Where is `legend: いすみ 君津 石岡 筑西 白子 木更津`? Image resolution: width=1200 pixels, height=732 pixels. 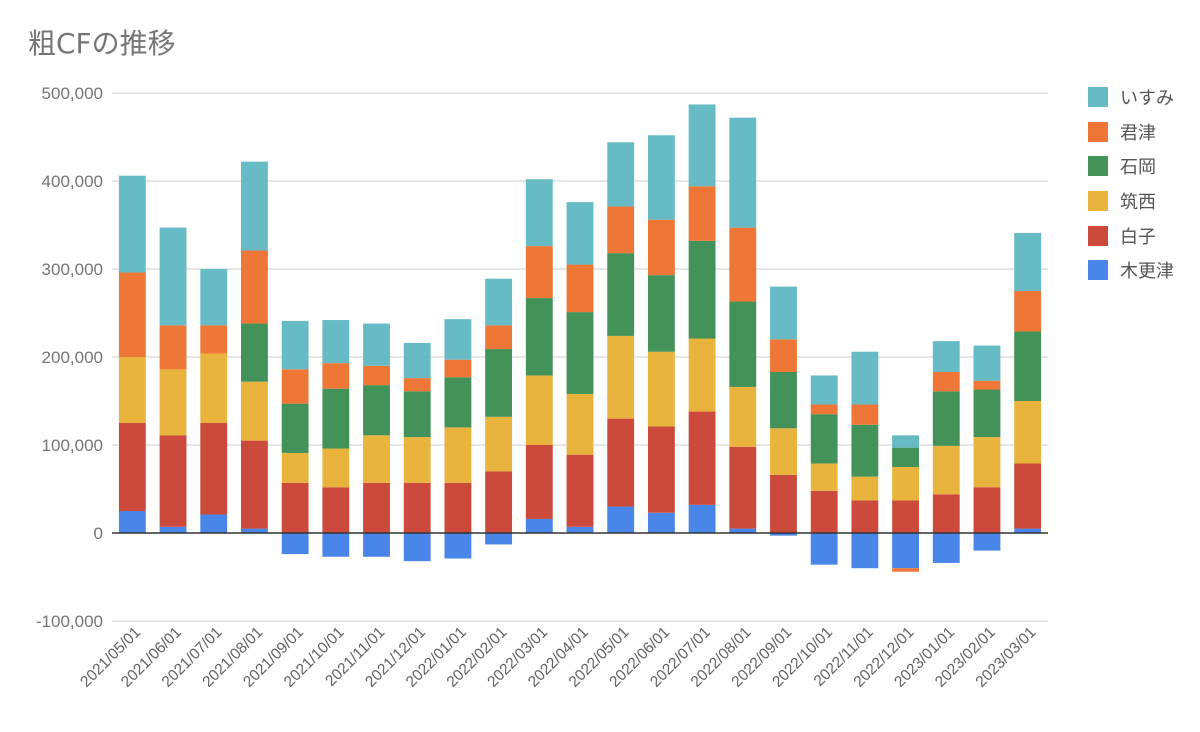
legend: いすみ 君津 石岡 筑西 白子 木更津 is located at coordinates (1131, 184).